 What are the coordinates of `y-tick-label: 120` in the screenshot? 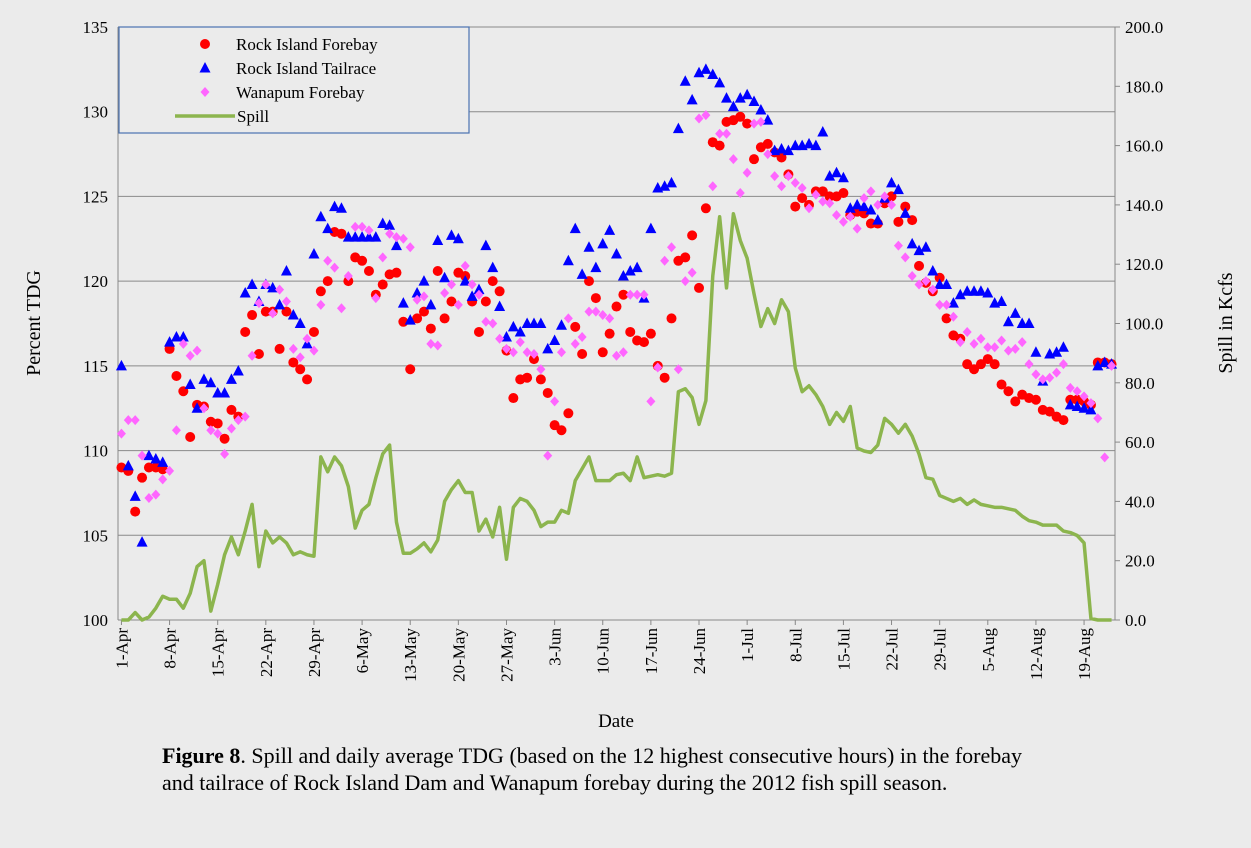 It's located at (96, 281).